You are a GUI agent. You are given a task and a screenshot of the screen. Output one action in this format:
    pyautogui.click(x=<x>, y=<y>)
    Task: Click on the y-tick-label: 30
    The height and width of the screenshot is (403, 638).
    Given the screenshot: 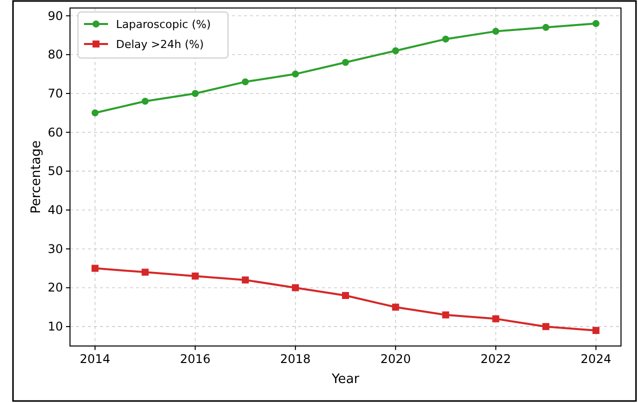 What is the action you would take?
    pyautogui.click(x=55, y=249)
    